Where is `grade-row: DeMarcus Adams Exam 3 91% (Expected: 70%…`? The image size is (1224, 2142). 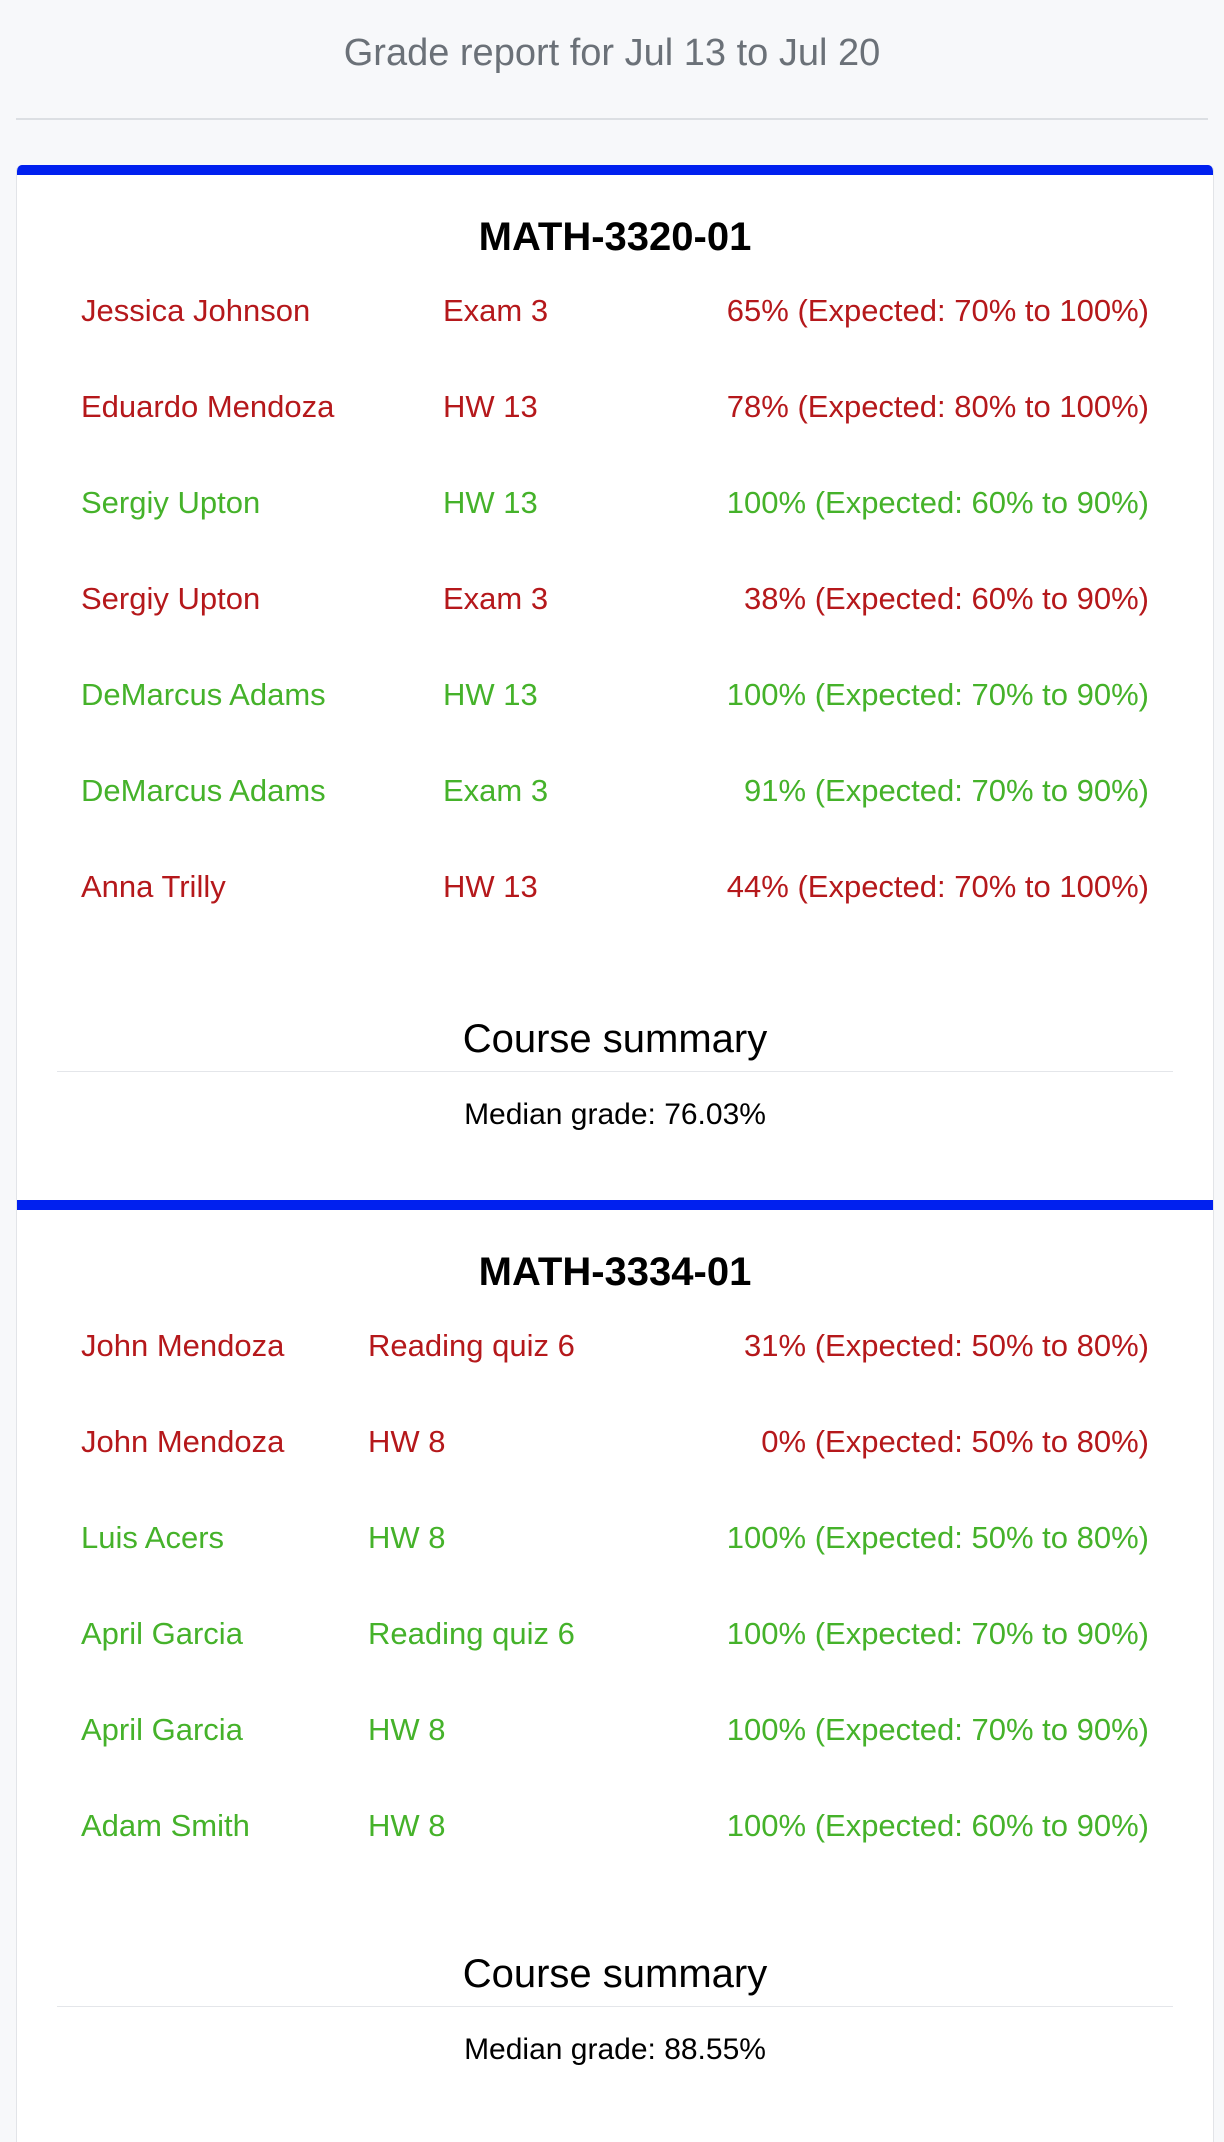
grade-row: DeMarcus Adams Exam 3 91% (Expected: 70%… is located at coordinates (615, 817).